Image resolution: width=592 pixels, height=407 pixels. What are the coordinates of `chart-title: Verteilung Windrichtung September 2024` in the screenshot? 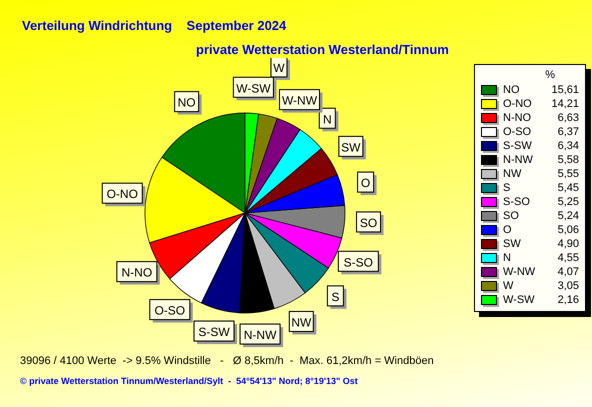 It's located at (154, 25).